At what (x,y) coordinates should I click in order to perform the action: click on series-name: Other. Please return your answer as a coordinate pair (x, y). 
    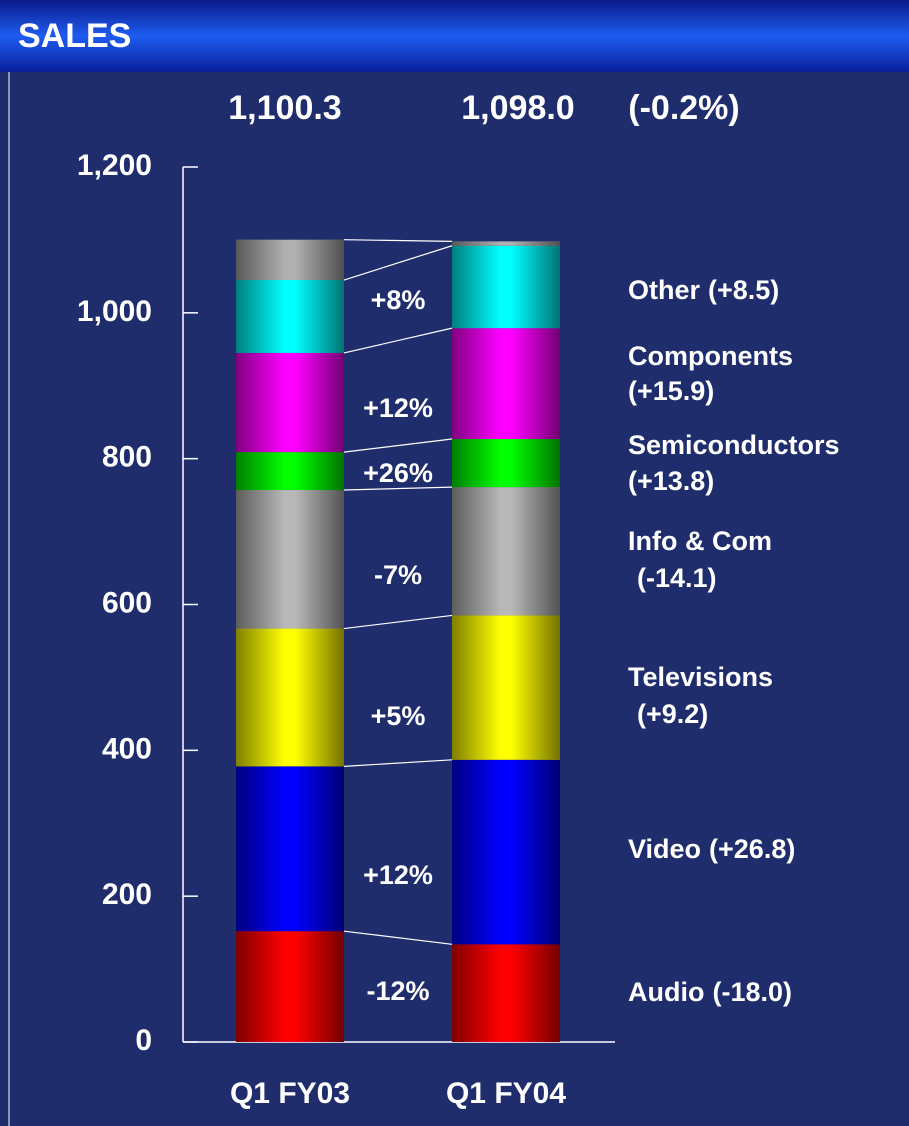
    Looking at the image, I should click on (664, 290).